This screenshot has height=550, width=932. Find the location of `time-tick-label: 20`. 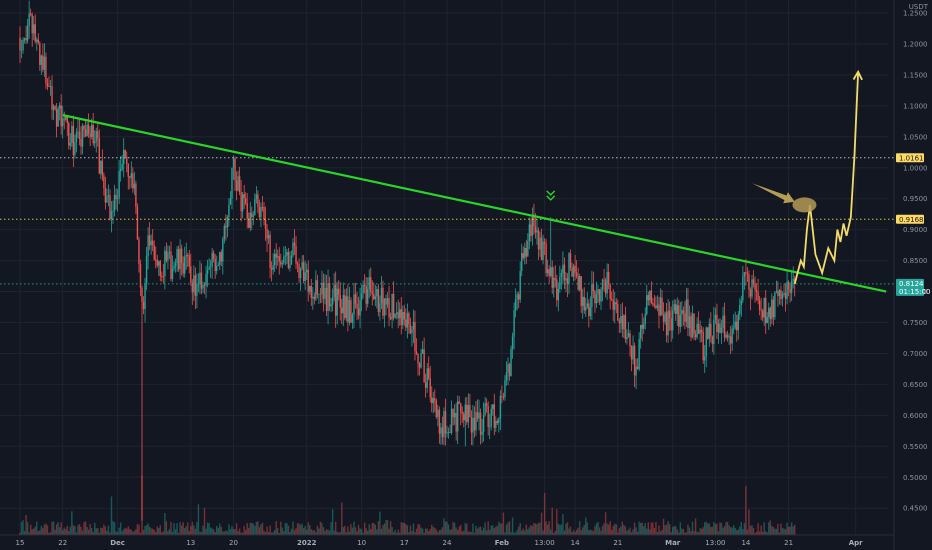

time-tick-label: 20 is located at coordinates (233, 543).